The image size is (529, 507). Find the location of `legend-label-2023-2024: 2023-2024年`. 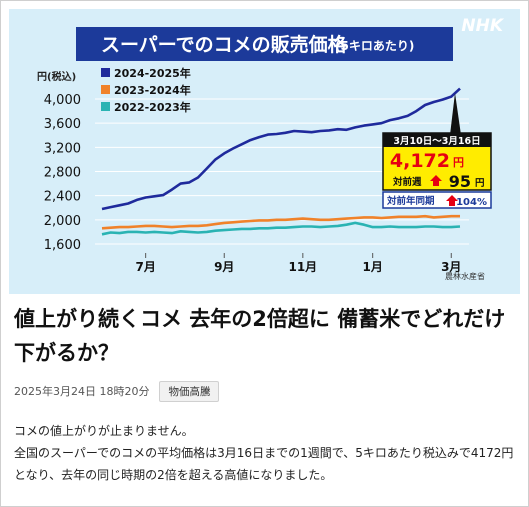

legend-label-2023-2024: 2023-2024年 is located at coordinates (152, 90).